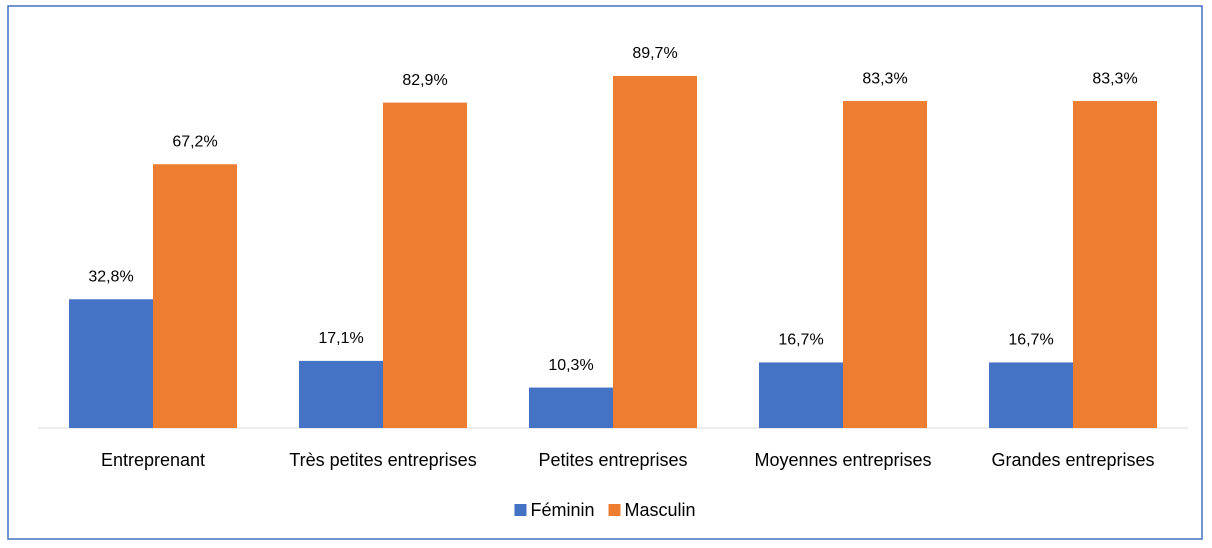 This screenshot has height=548, width=1212. I want to click on x-tick-label: Grandes entreprises, so click(1072, 460).